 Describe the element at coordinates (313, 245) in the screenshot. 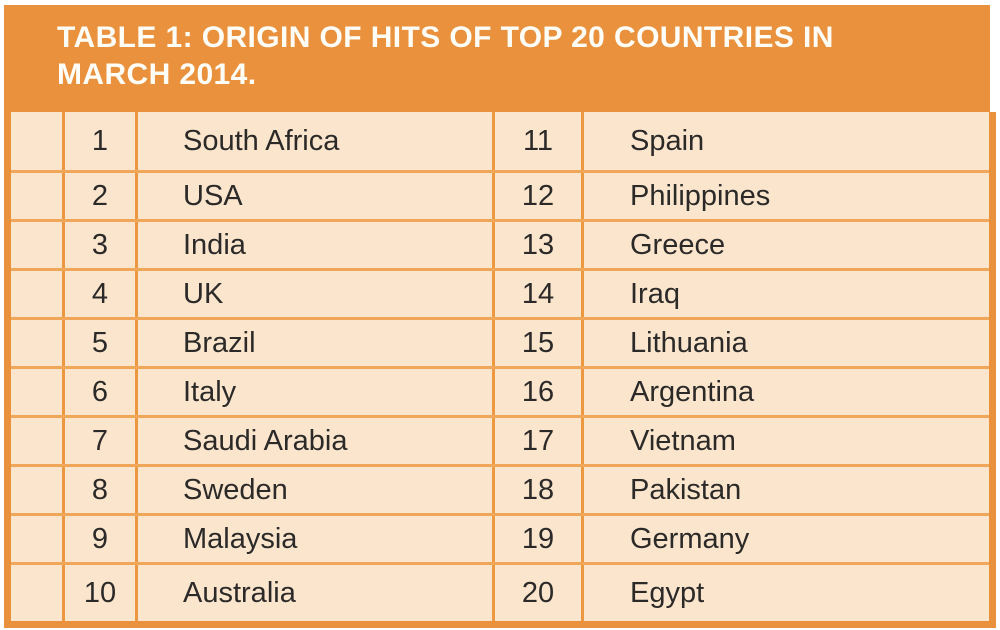

I see `country-cell: India` at that location.